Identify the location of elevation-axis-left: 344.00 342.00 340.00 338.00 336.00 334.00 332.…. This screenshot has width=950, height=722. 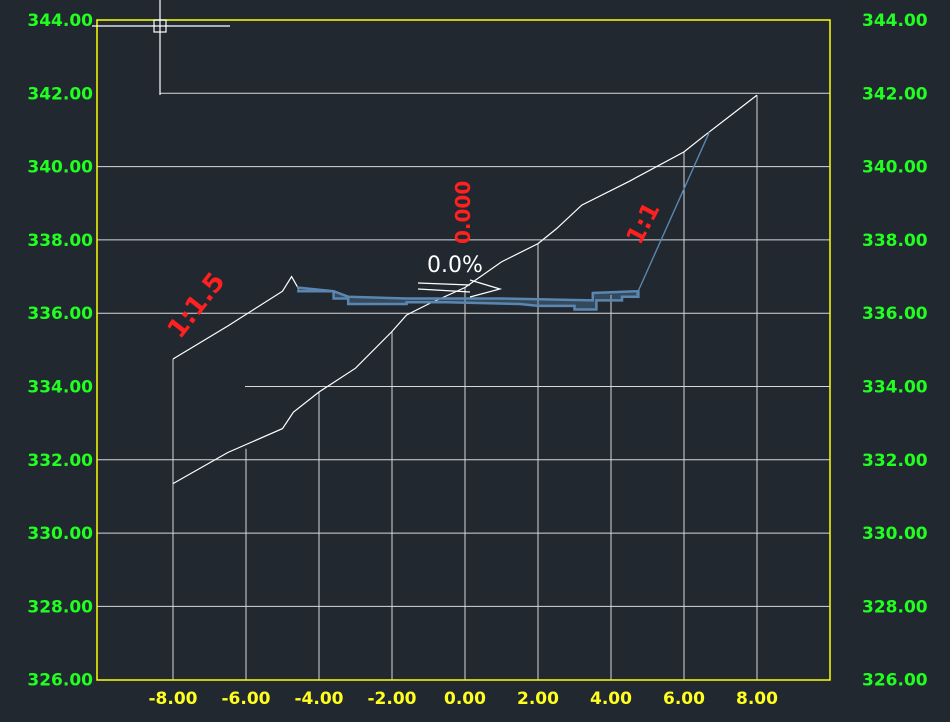
(60, 351).